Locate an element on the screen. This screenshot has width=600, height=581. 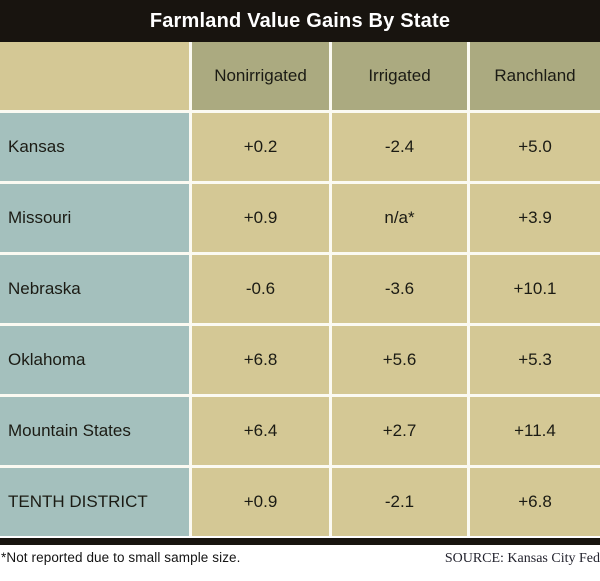
value-missouri-ranchland: +3.9 is located at coordinates (535, 218).